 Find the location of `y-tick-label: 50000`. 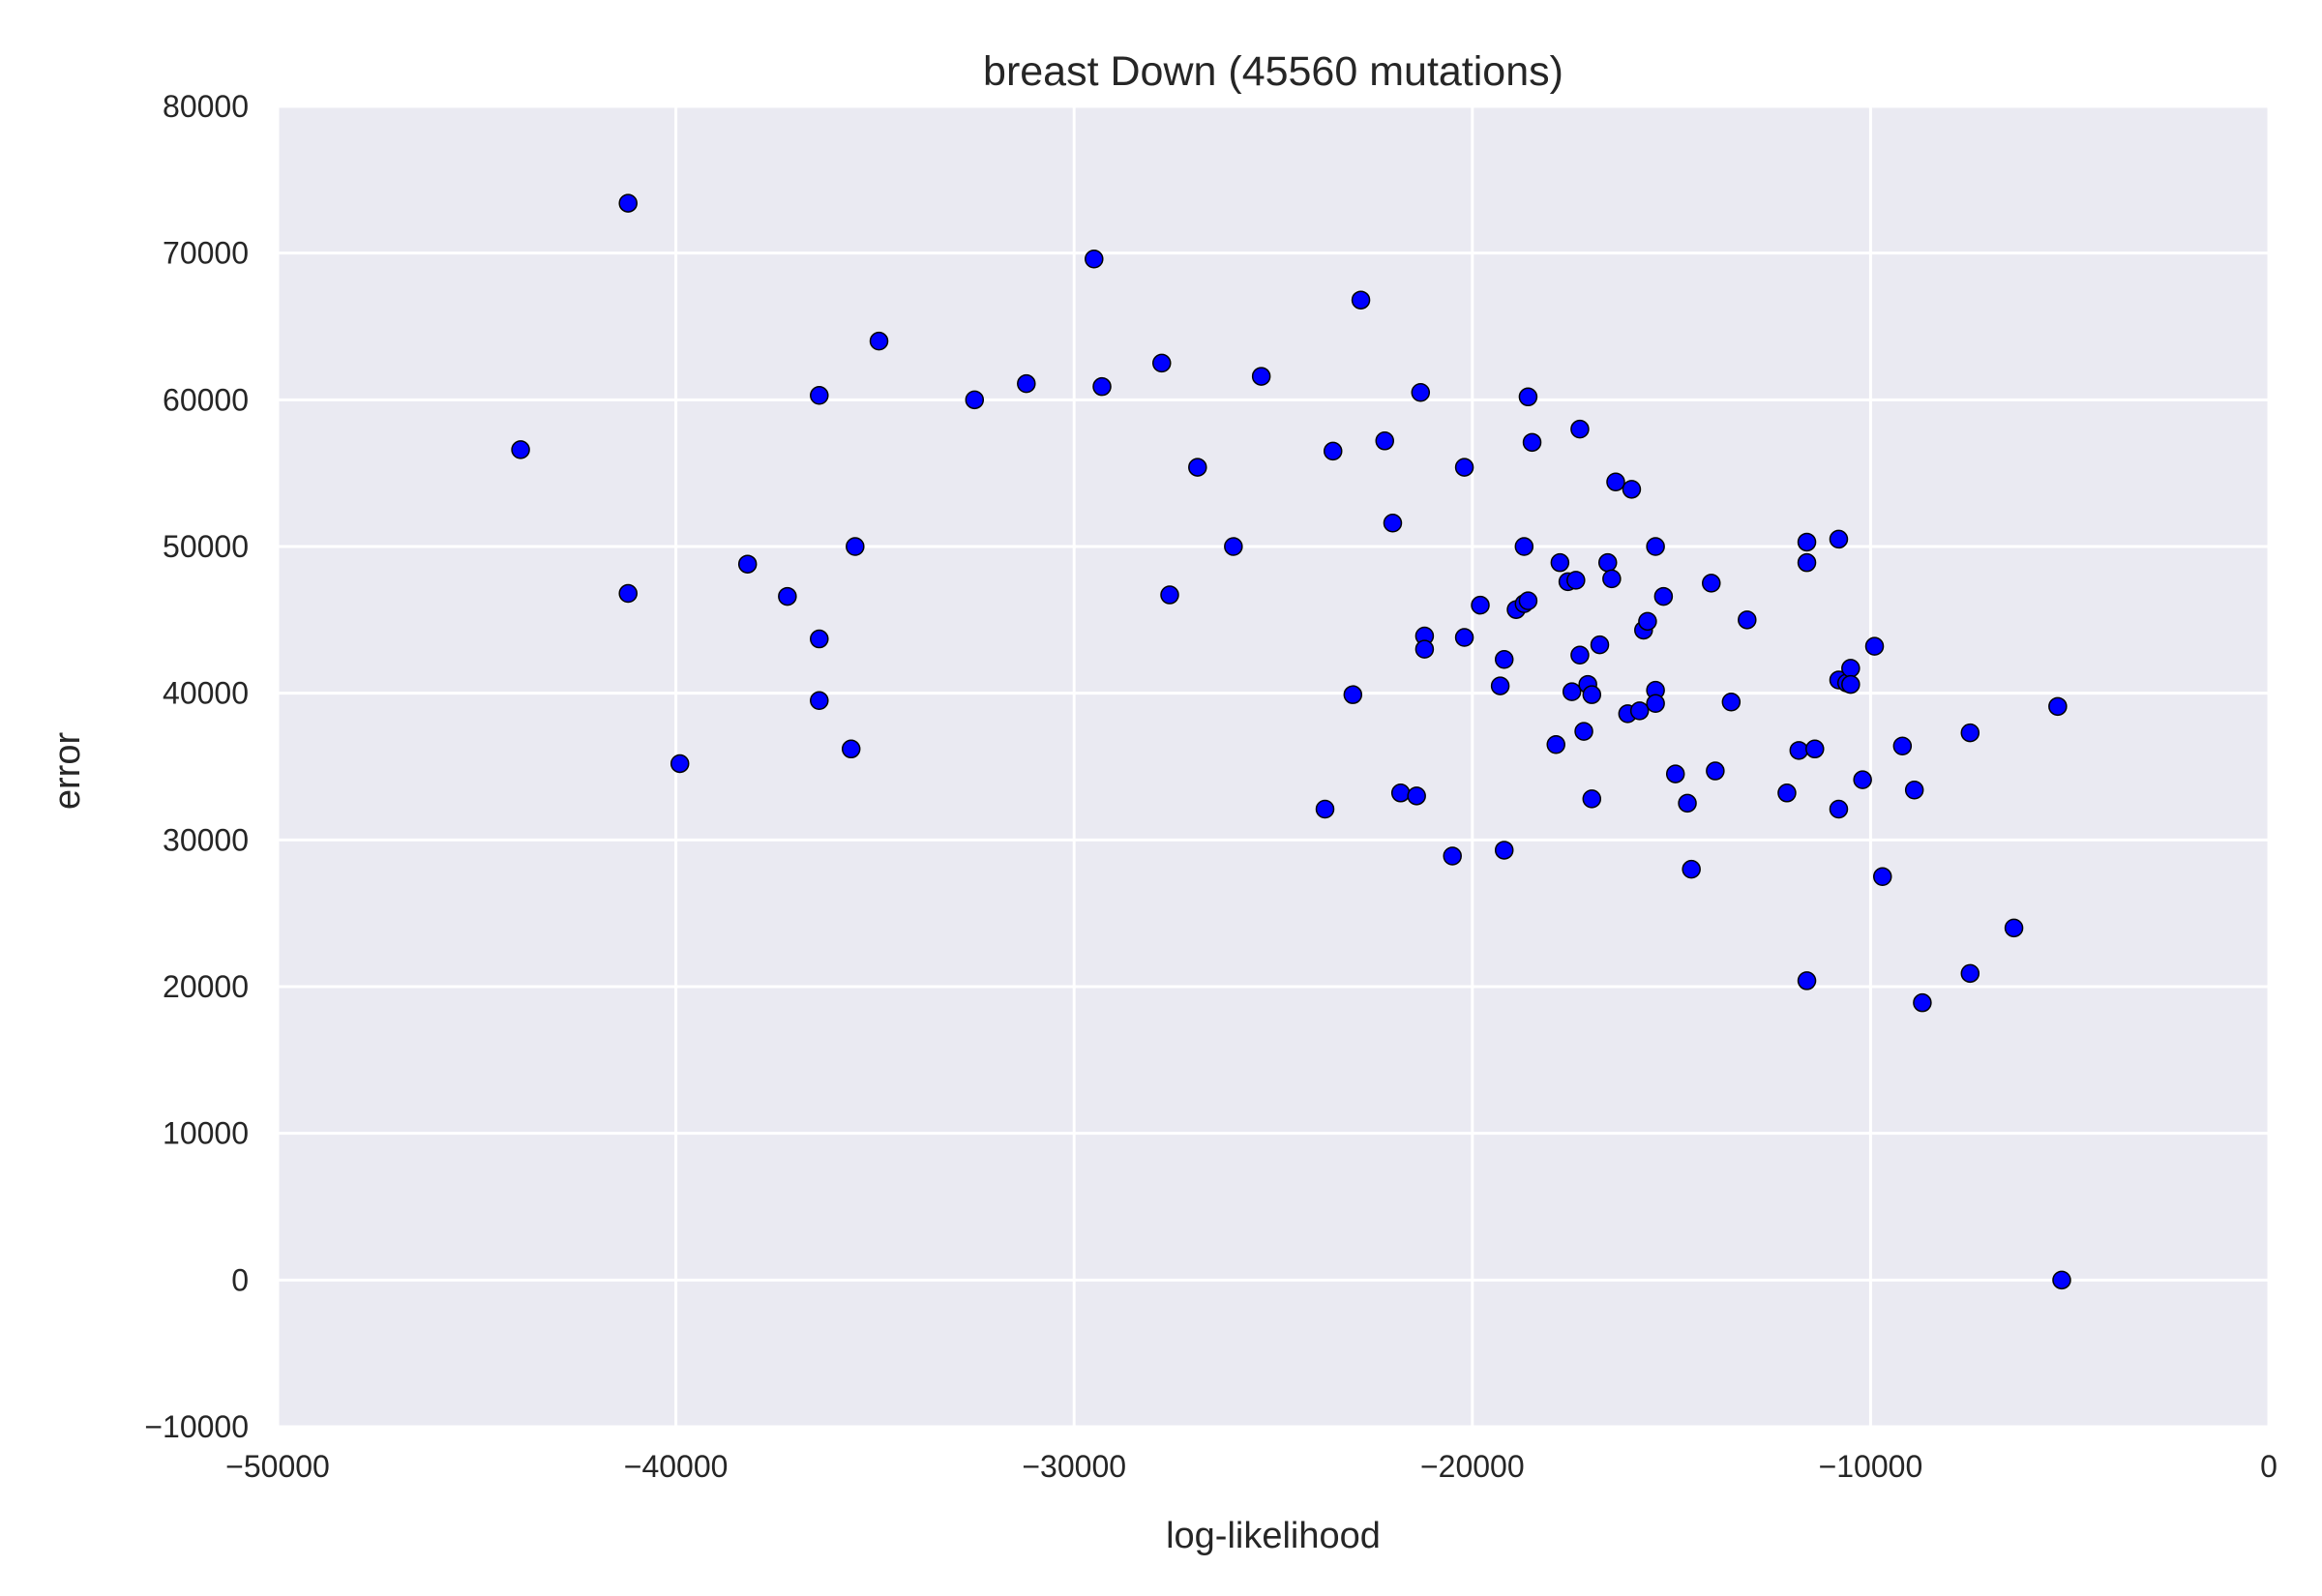

y-tick-label: 50000 is located at coordinates (206, 546).